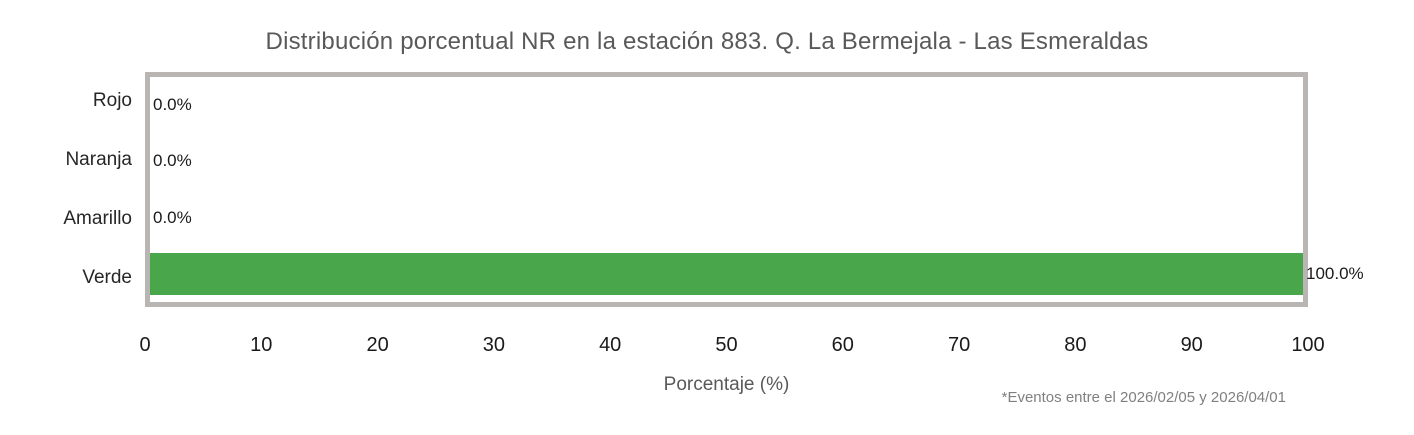  Describe the element at coordinates (145, 345) in the screenshot. I see `x-tick-label: 0` at that location.